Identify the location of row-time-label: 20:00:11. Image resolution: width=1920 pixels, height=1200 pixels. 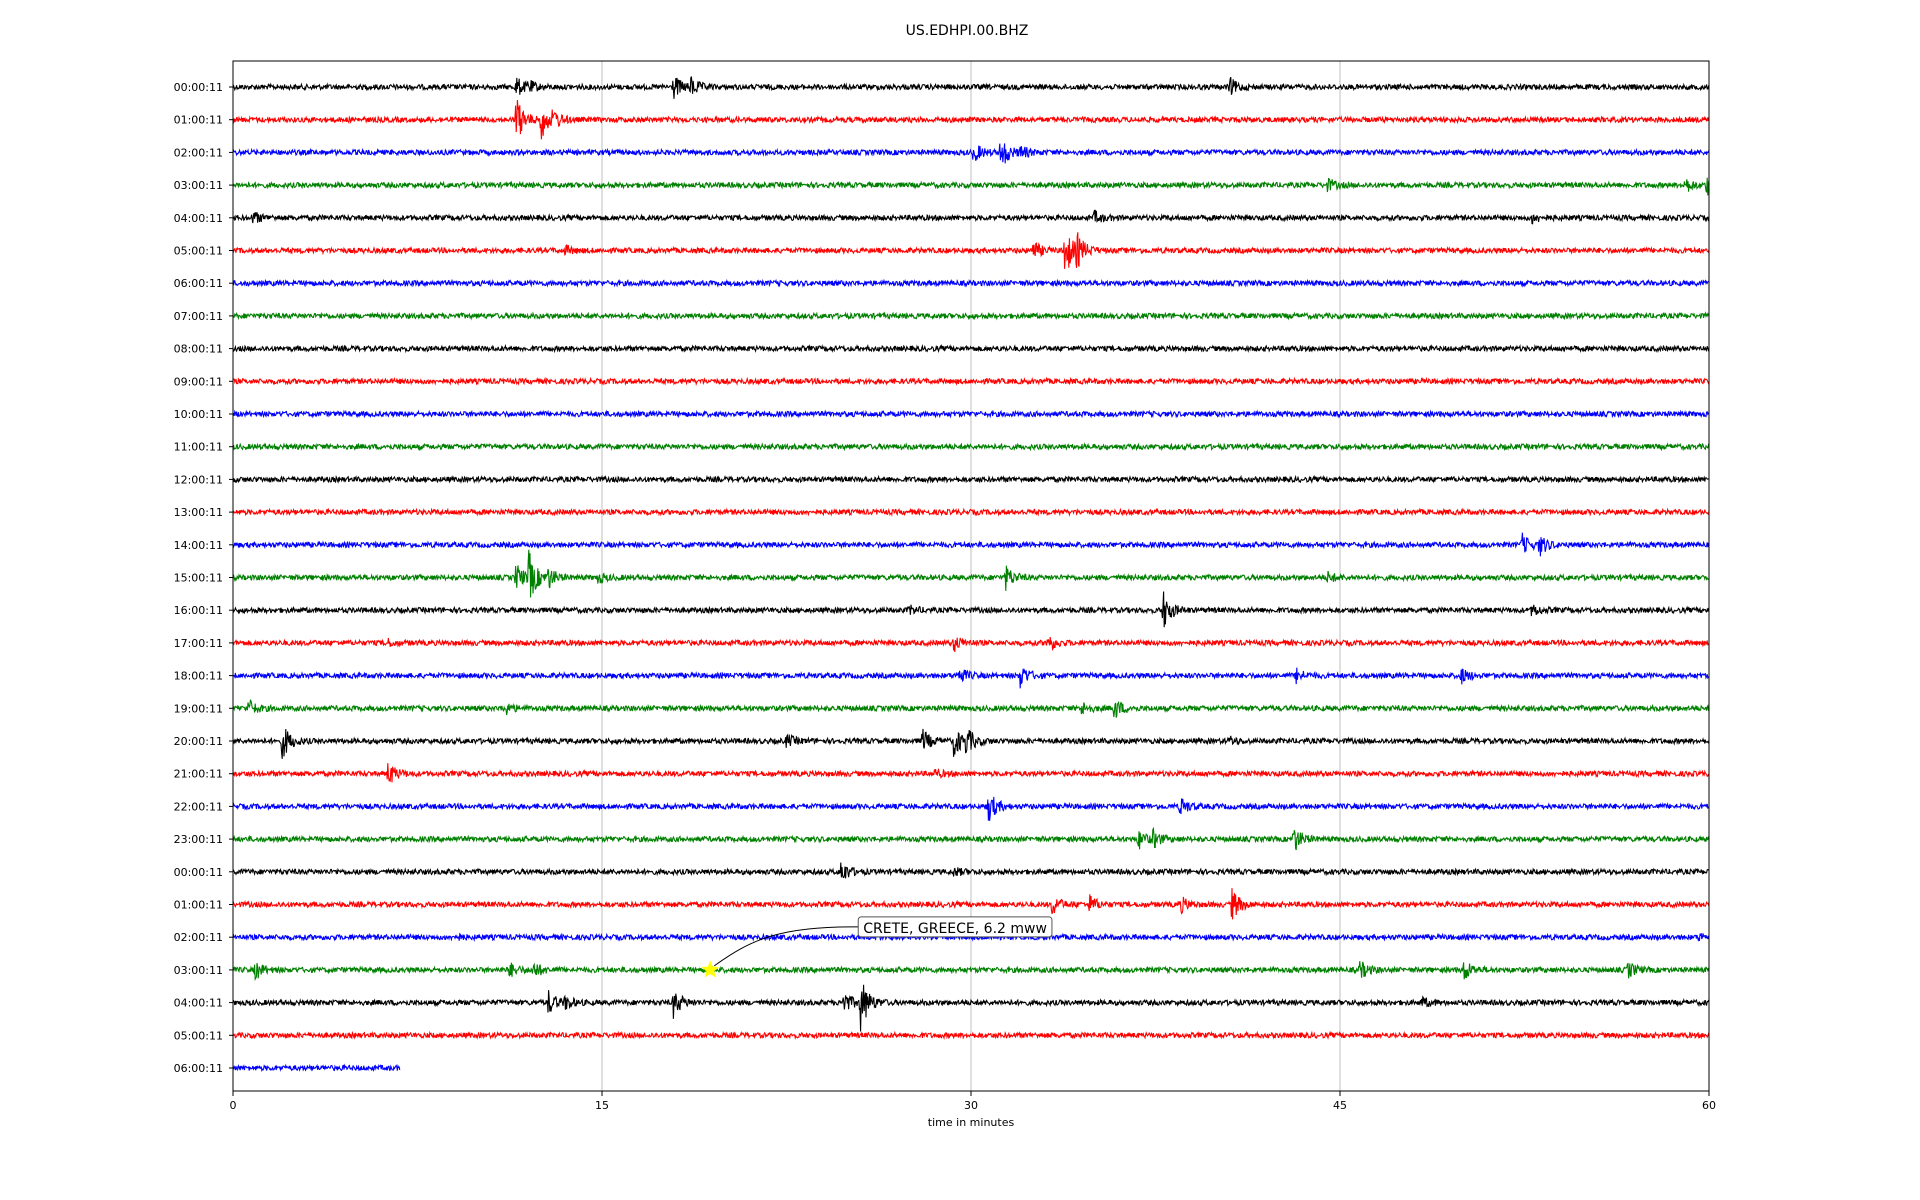
(198, 741).